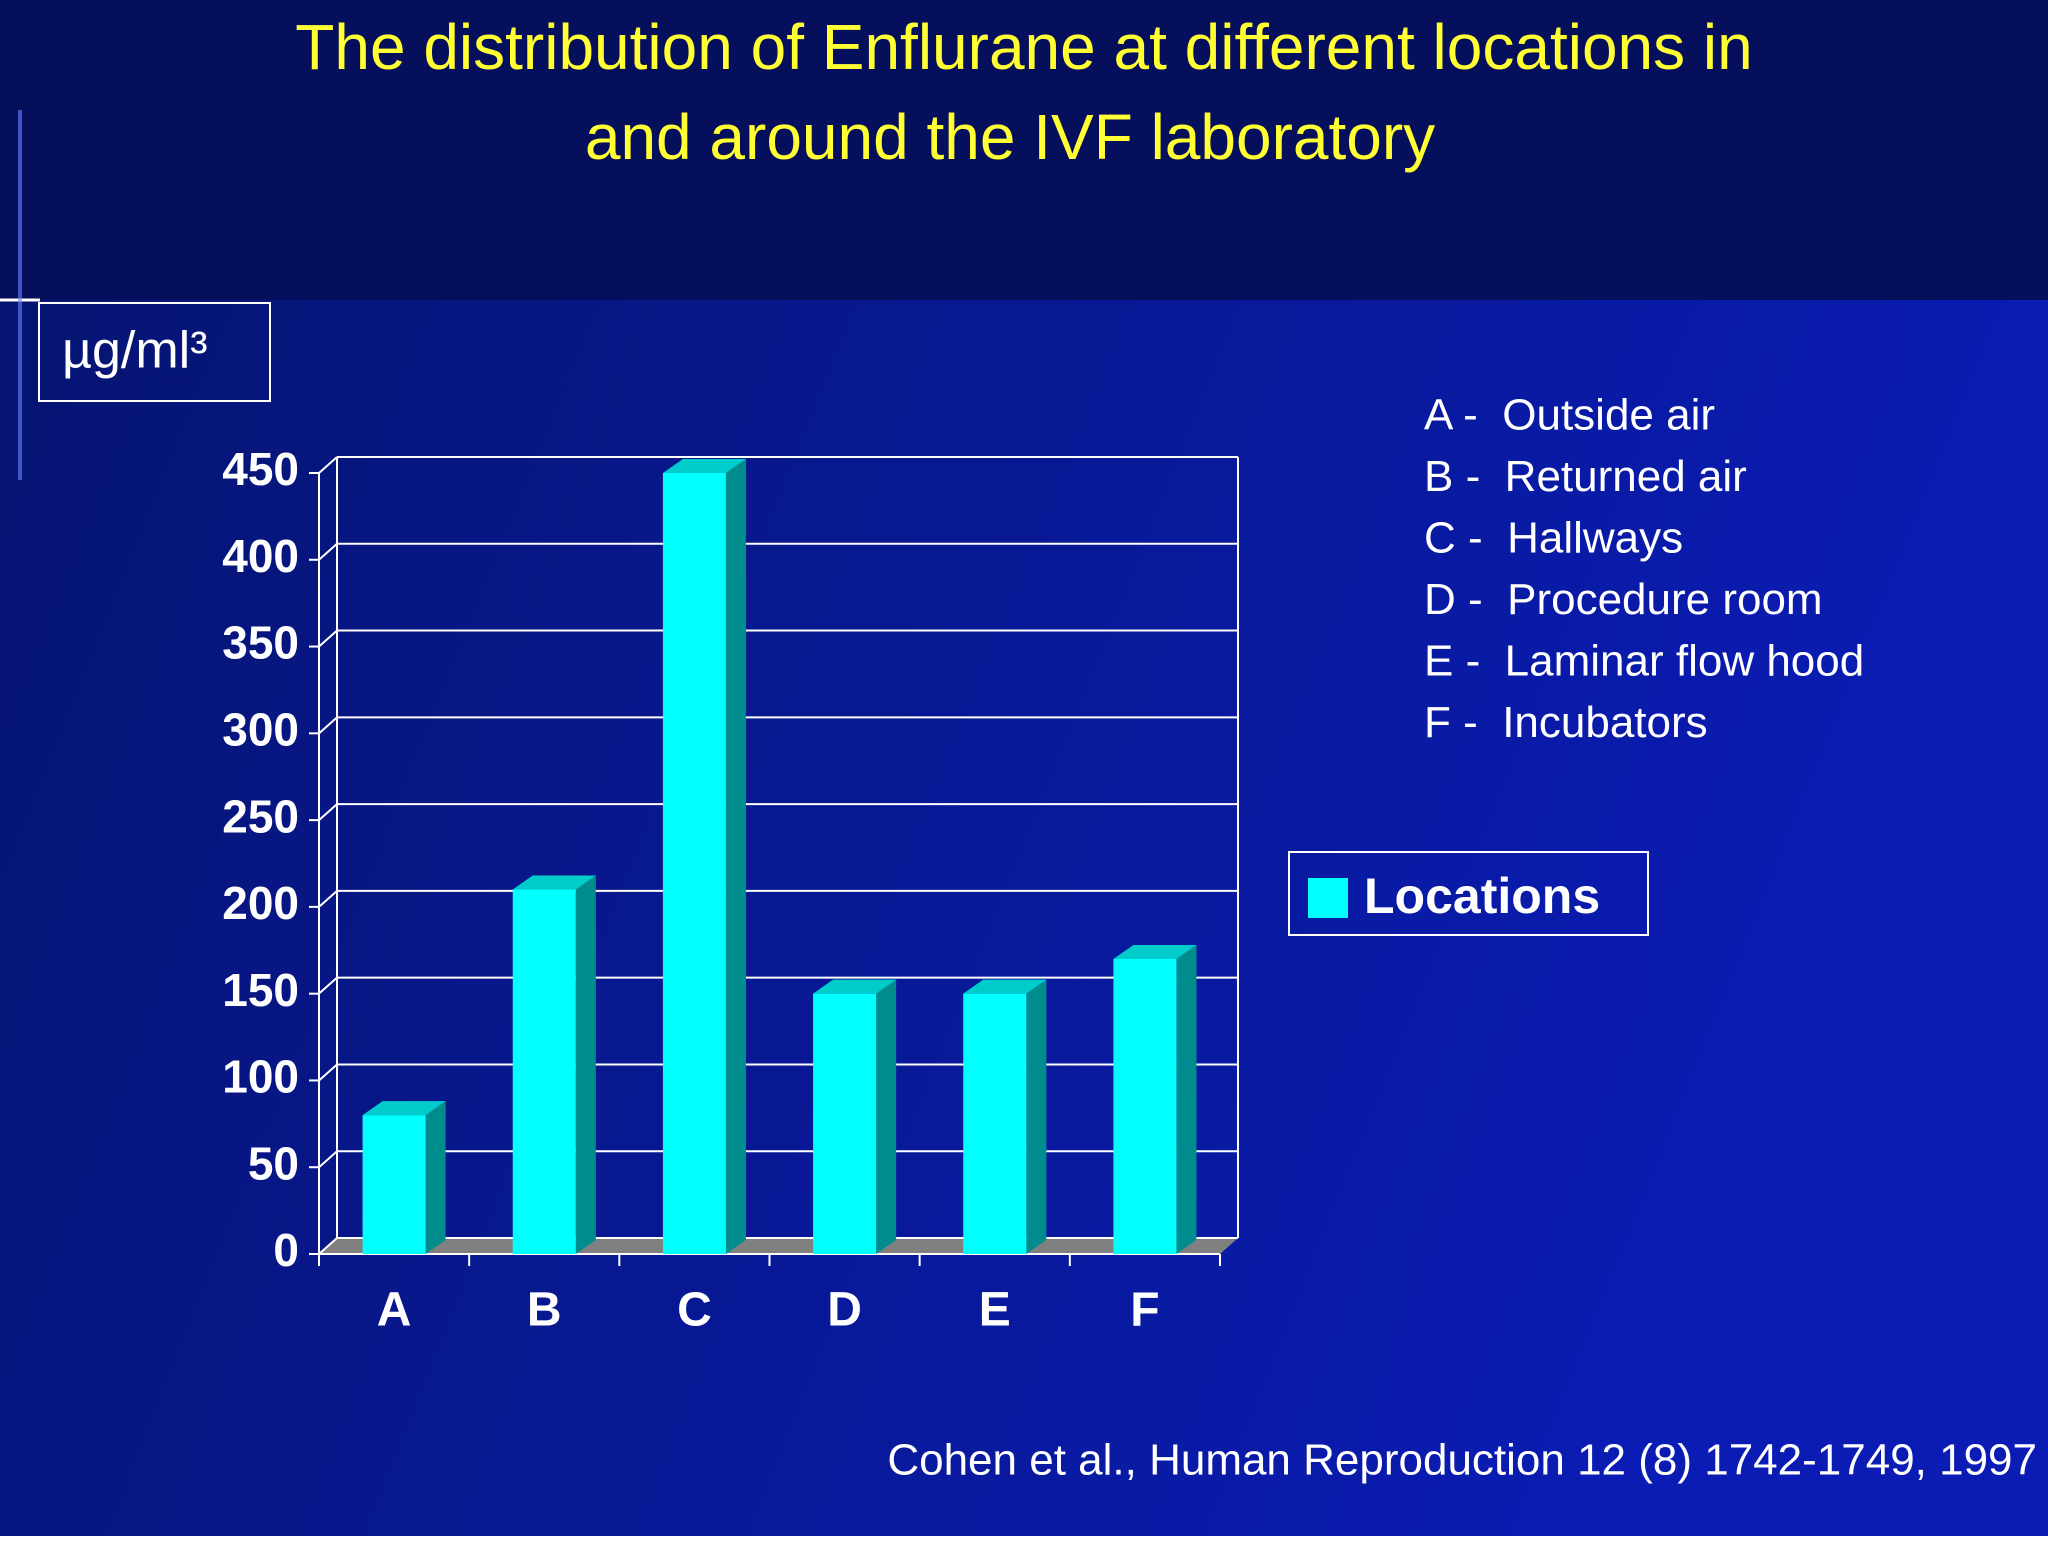 The width and height of the screenshot is (2048, 1541). I want to click on y-tick-label: 50, so click(273, 1163).